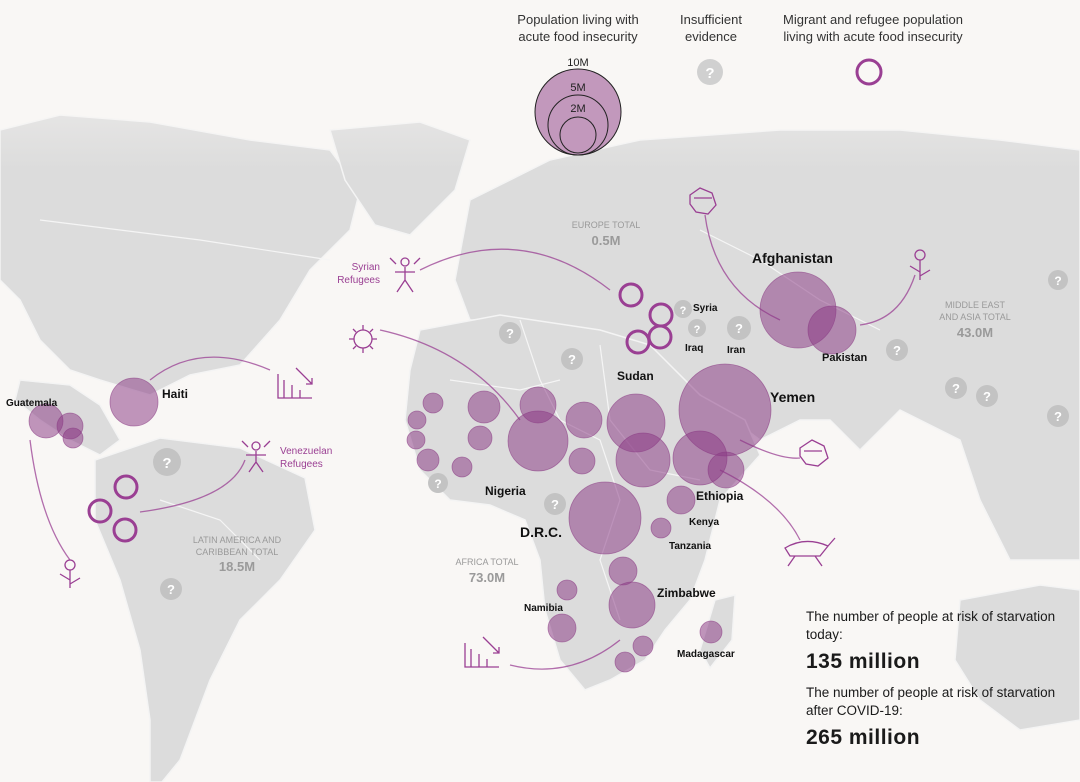  Describe the element at coordinates (584, 420) in the screenshot. I see `bubble-chad` at that location.